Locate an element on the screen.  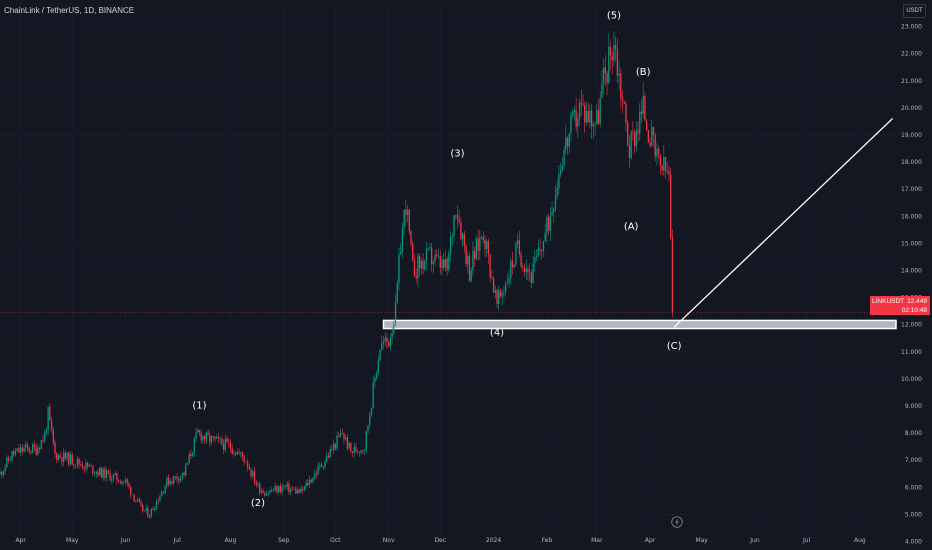
wave-label: (1) is located at coordinates (199, 406).